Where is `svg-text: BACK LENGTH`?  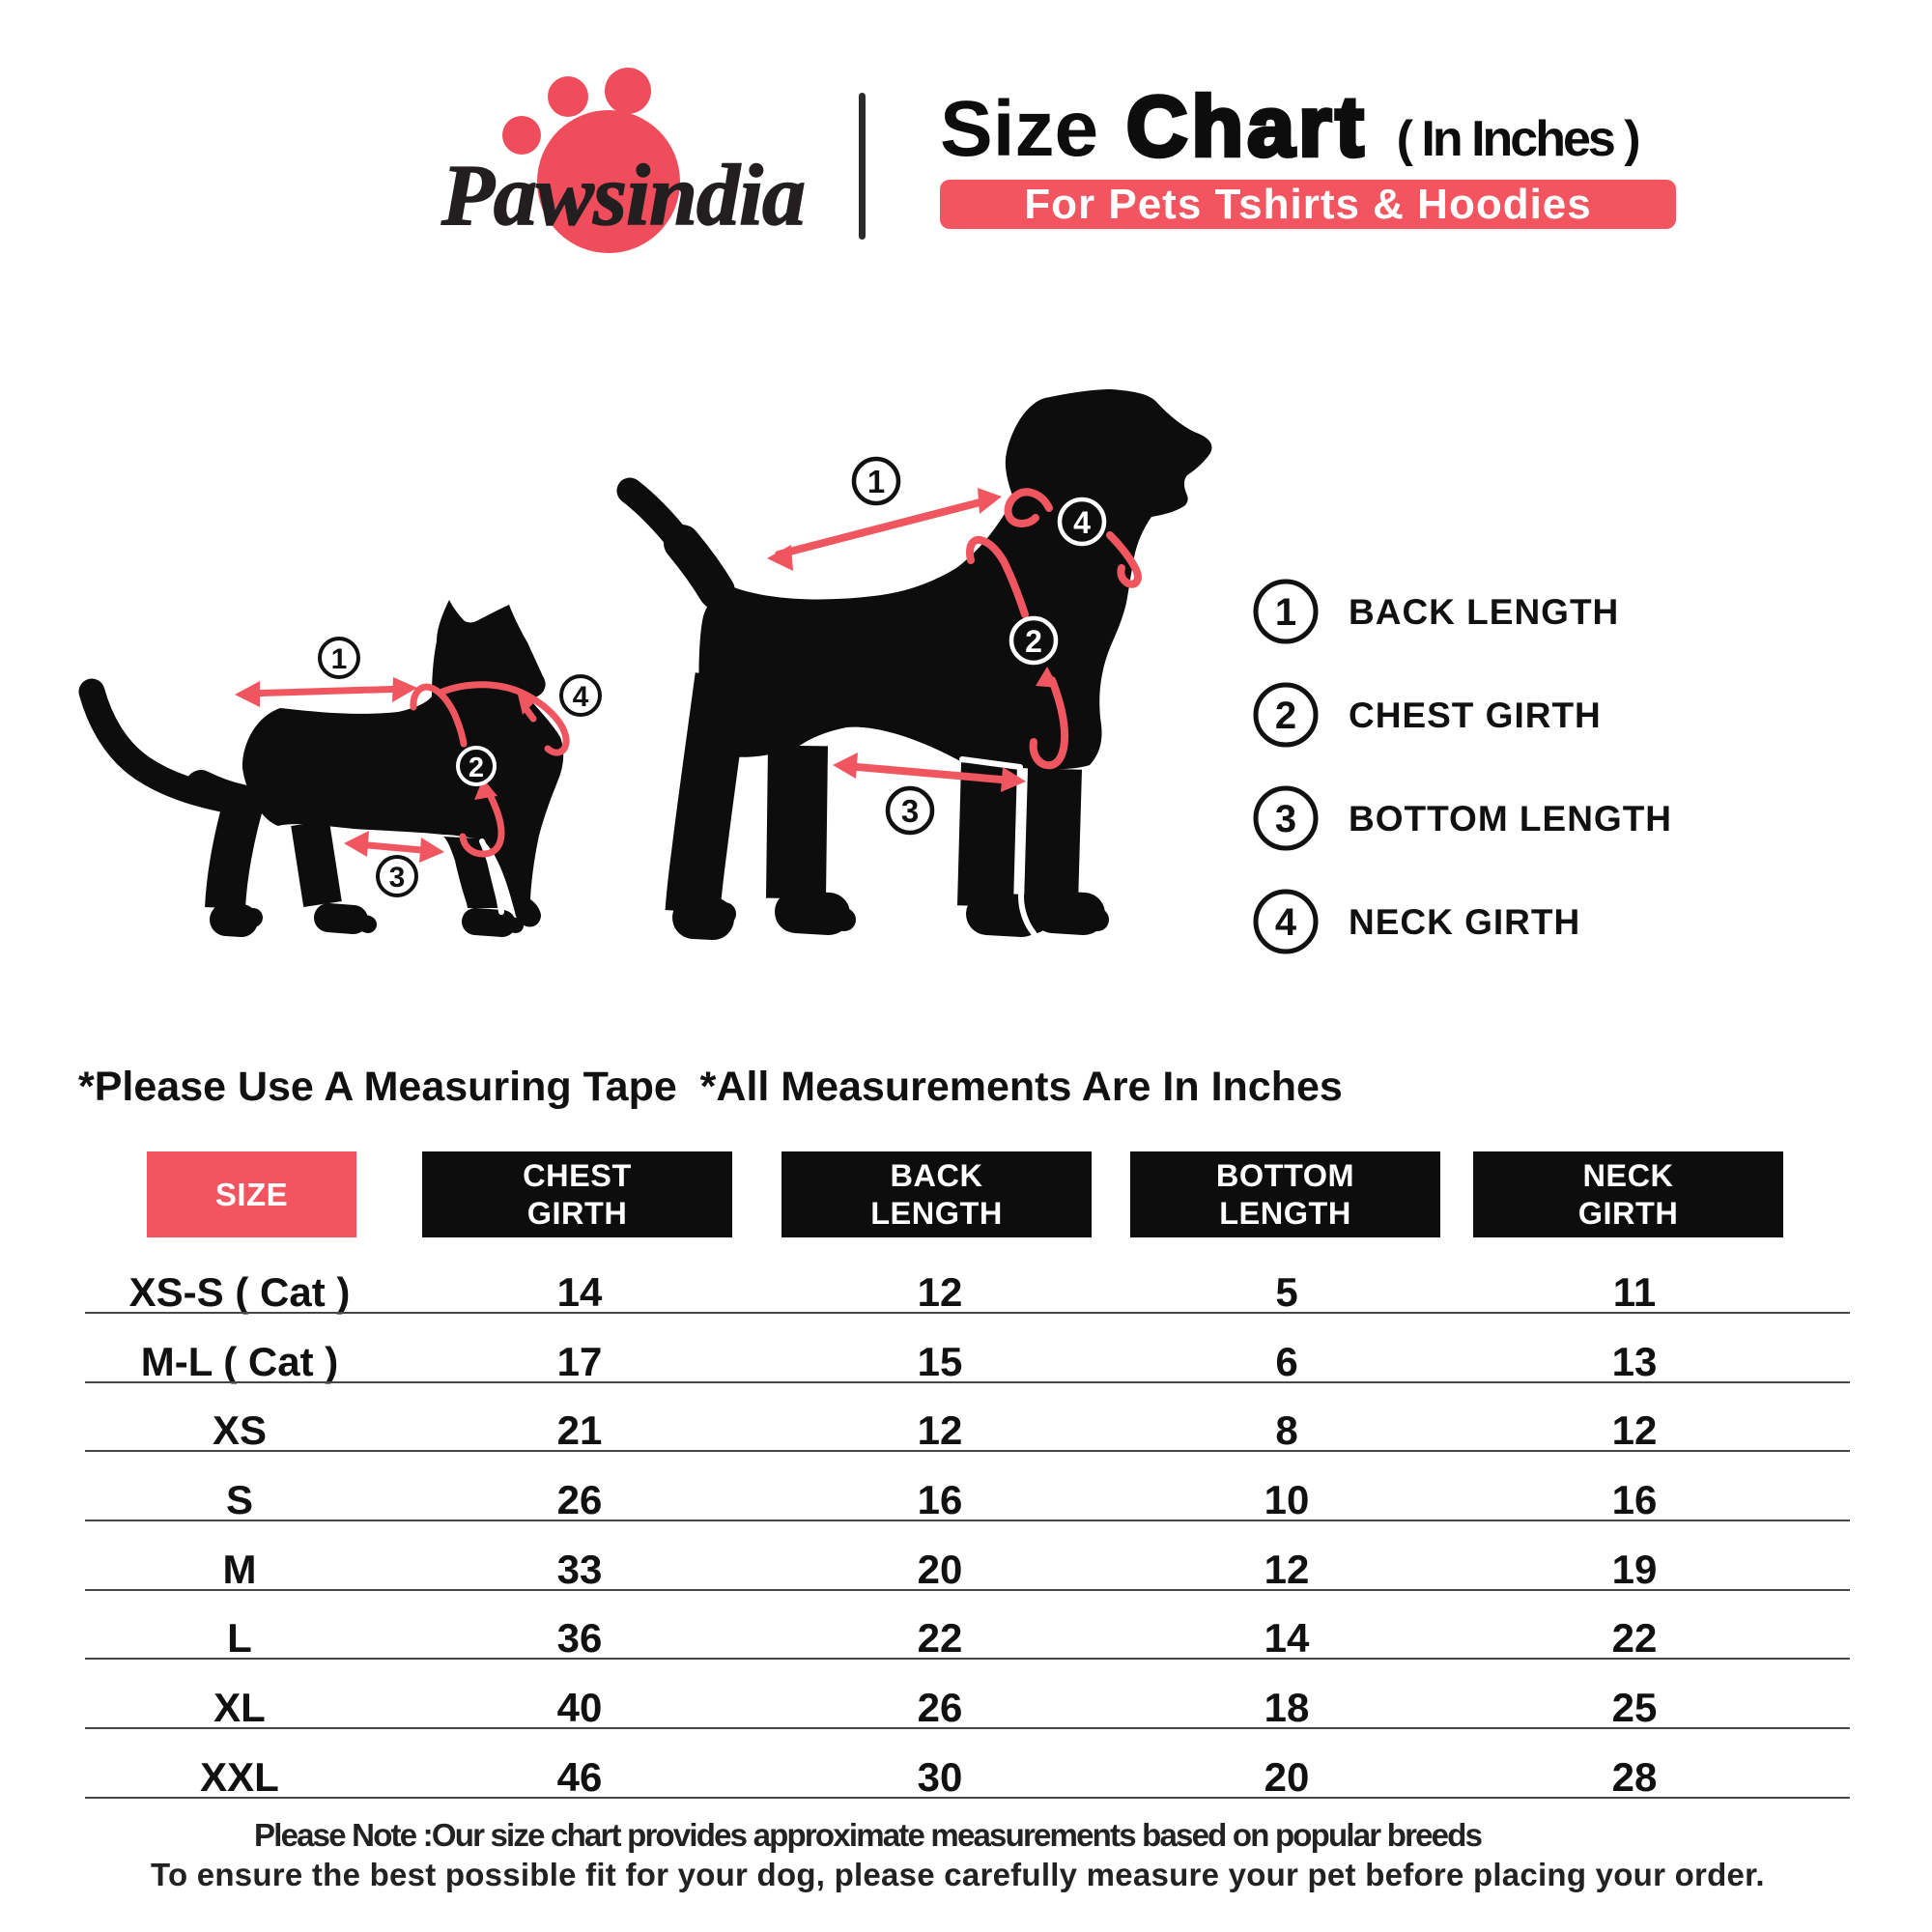 svg-text: BACK LENGTH is located at coordinates (1484, 612).